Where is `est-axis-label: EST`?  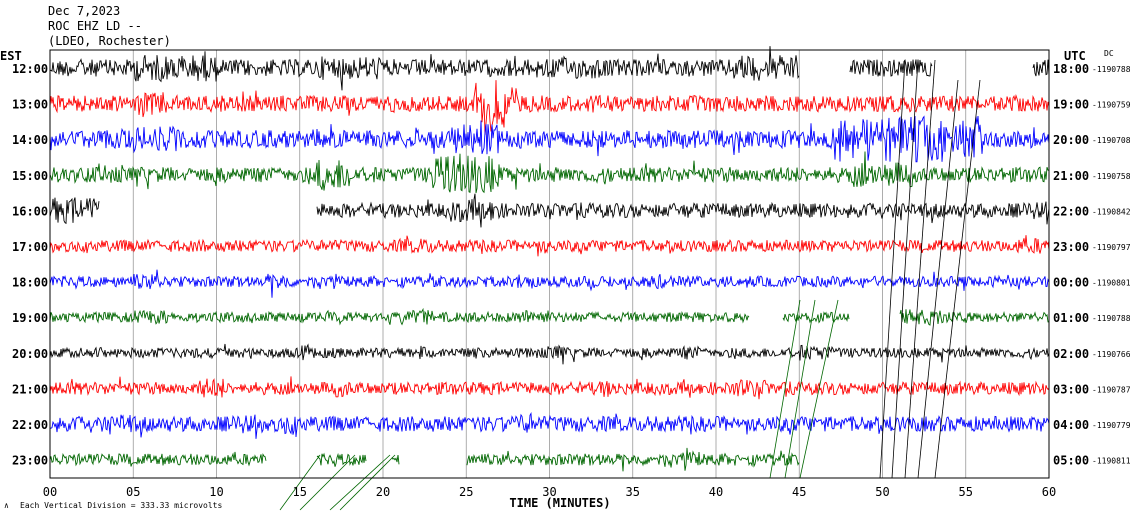
est-axis-label: EST is located at coordinates (11, 56).